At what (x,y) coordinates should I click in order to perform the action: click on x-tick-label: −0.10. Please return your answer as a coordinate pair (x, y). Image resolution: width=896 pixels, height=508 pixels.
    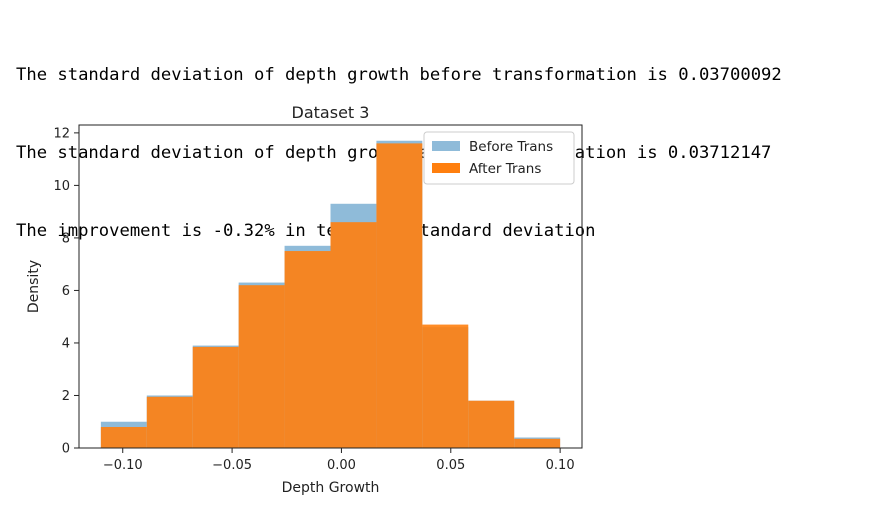
    Looking at the image, I should click on (123, 465).